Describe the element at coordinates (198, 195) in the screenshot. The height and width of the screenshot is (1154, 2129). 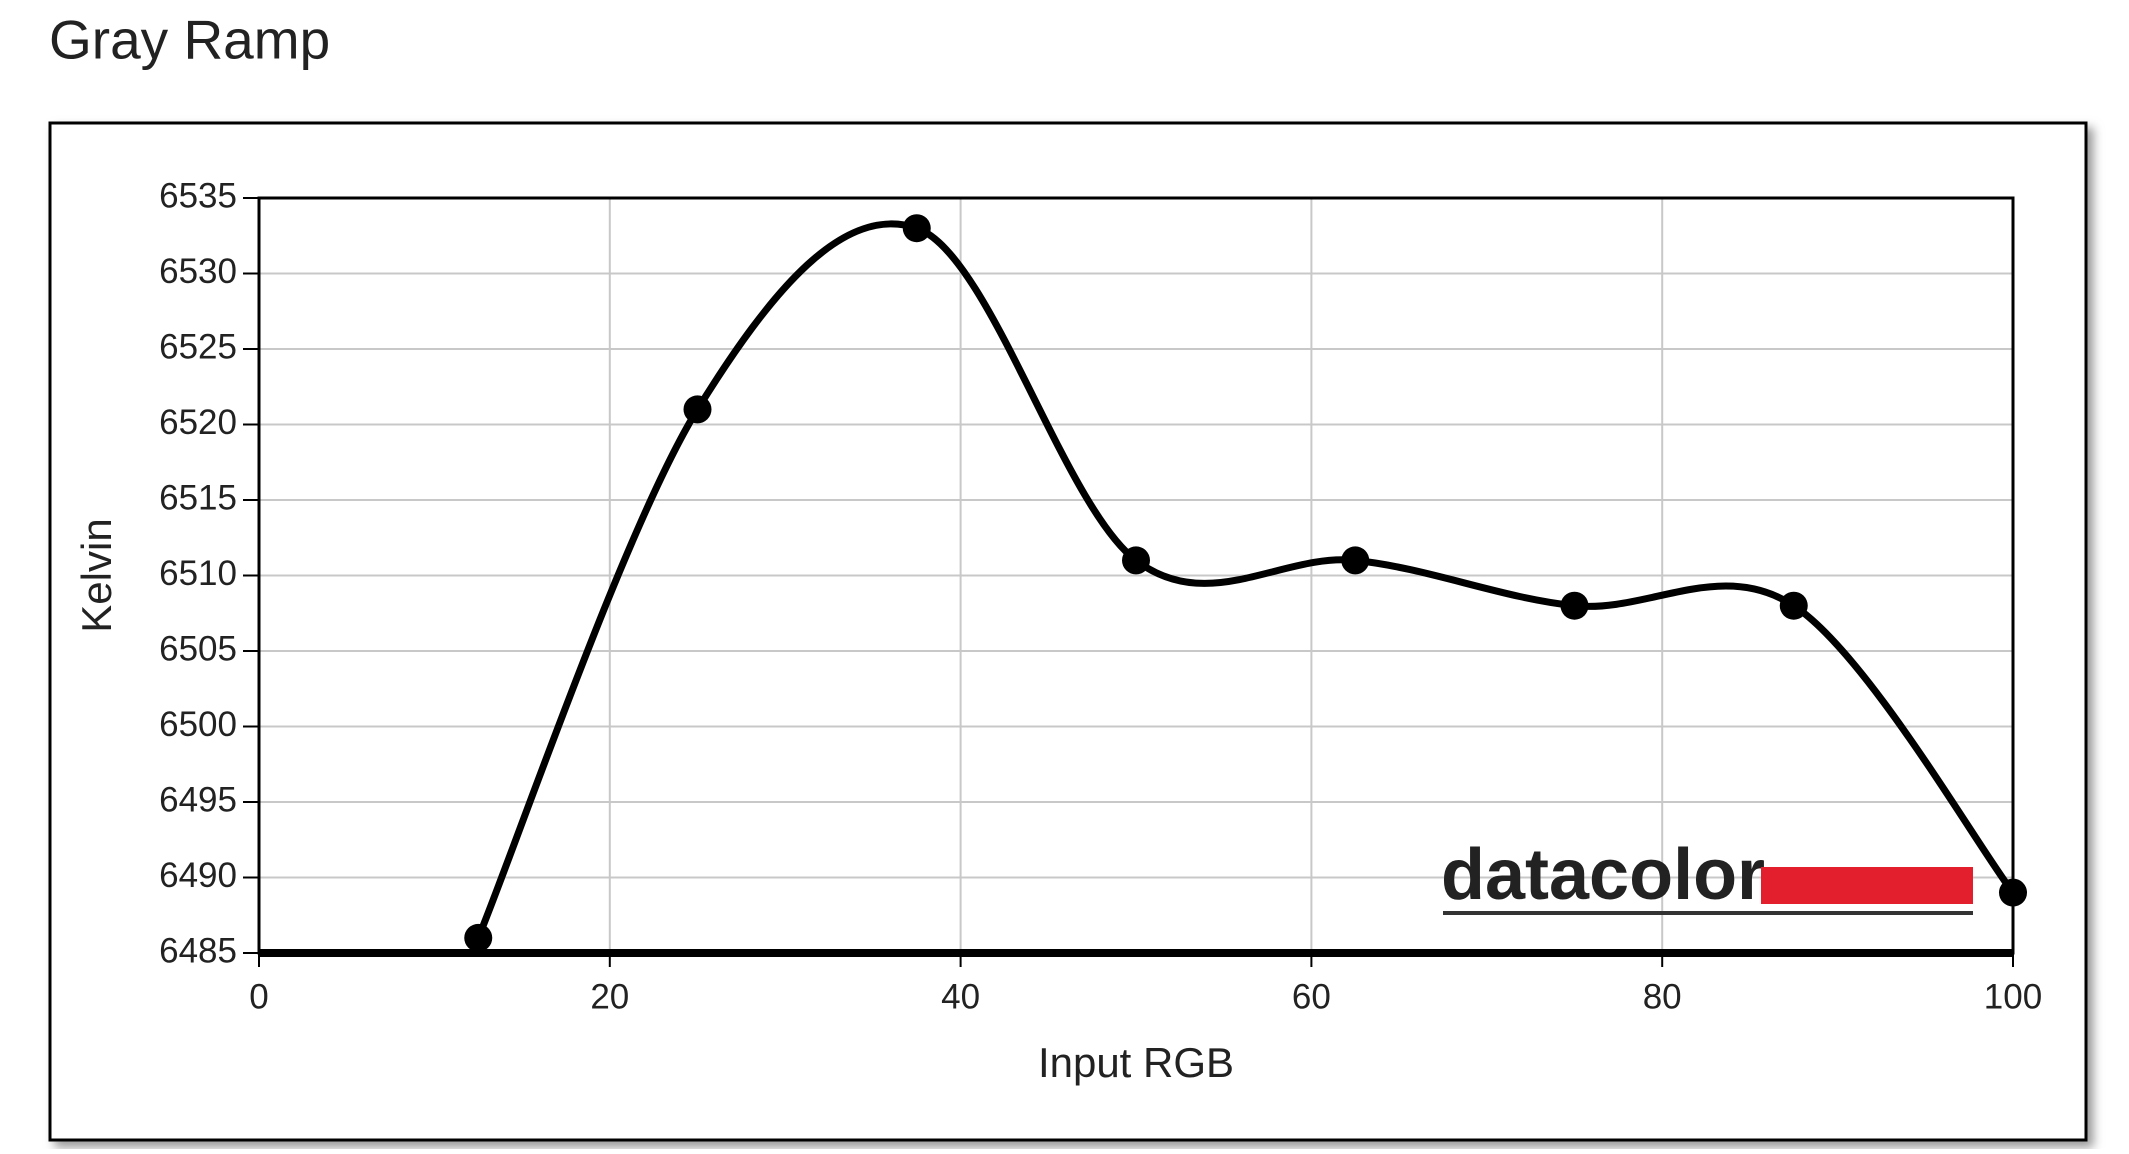
I see `y-tick-label: 6535` at that location.